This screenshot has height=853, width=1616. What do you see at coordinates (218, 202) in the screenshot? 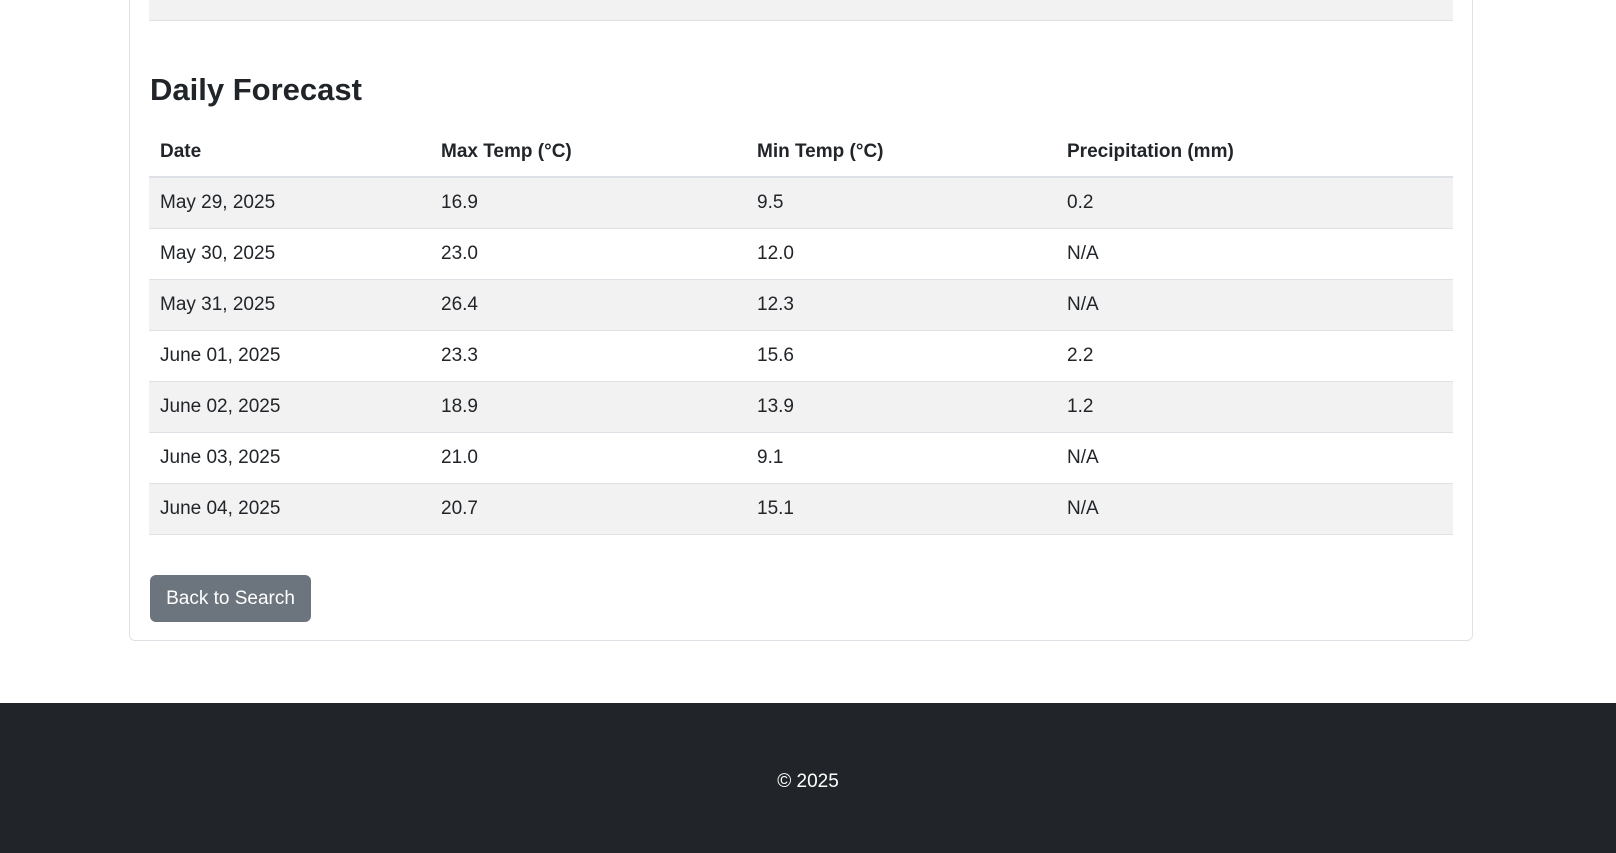
I see `table-cell: May 29, 2025` at bounding box center [218, 202].